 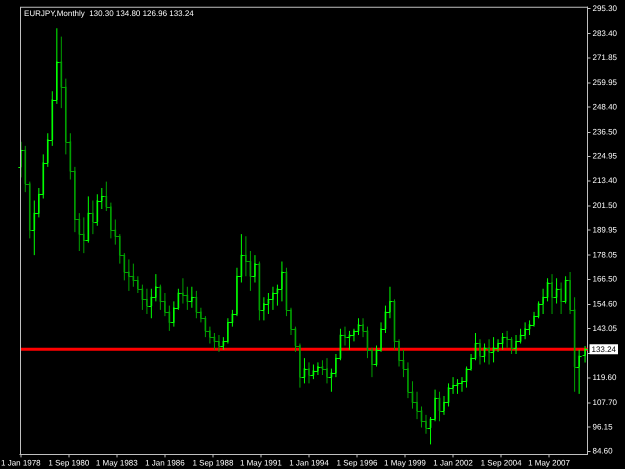 I want to click on x-tick-label: 1 Sep 1980, so click(x=69, y=463).